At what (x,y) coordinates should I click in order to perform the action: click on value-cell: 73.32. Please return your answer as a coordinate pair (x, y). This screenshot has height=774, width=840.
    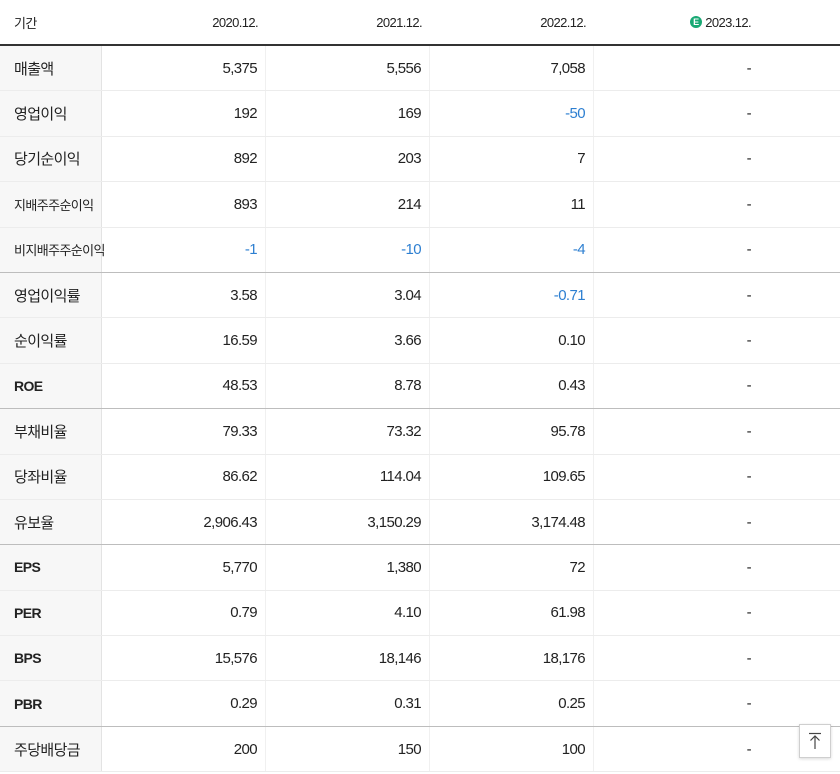
    Looking at the image, I should click on (348, 431).